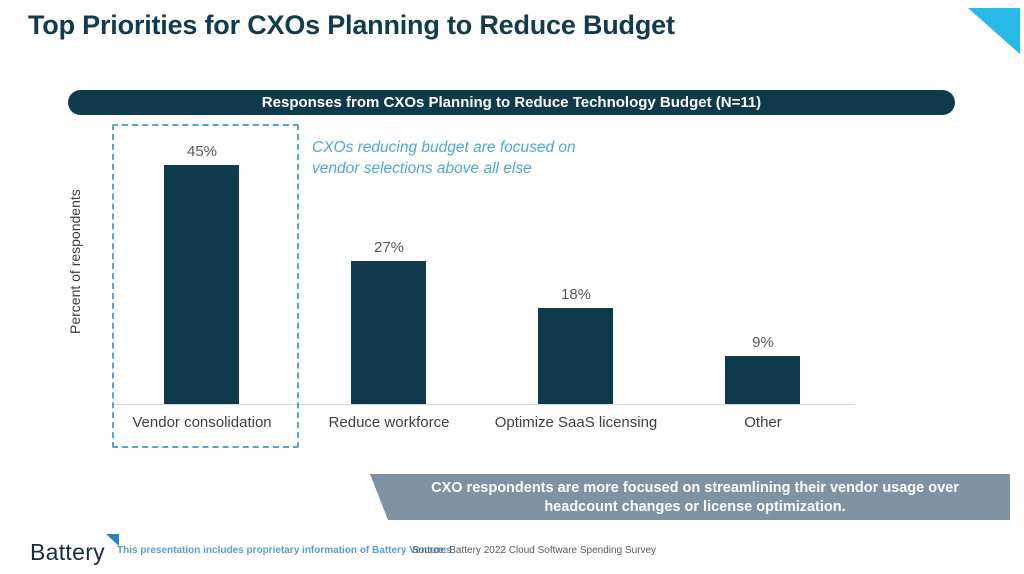  I want to click on bar-column: 27% Reduce workforce, so click(389, 277).